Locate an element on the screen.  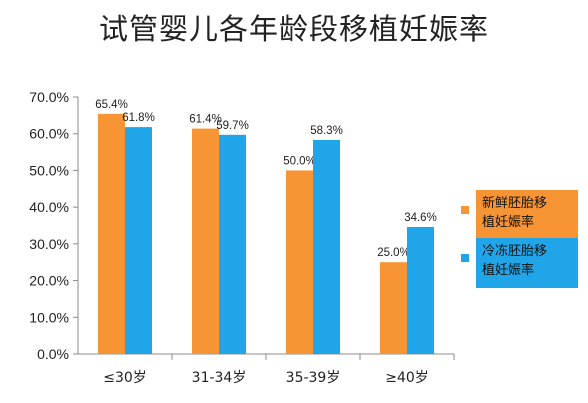
data-label: 50.0% is located at coordinates (299, 161).